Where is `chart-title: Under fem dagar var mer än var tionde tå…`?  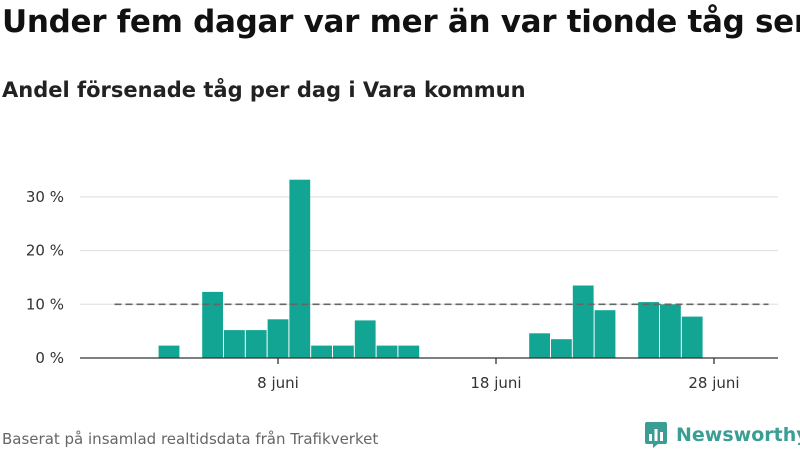 chart-title: Under fem dagar var mer än var tionde tå… is located at coordinates (401, 22).